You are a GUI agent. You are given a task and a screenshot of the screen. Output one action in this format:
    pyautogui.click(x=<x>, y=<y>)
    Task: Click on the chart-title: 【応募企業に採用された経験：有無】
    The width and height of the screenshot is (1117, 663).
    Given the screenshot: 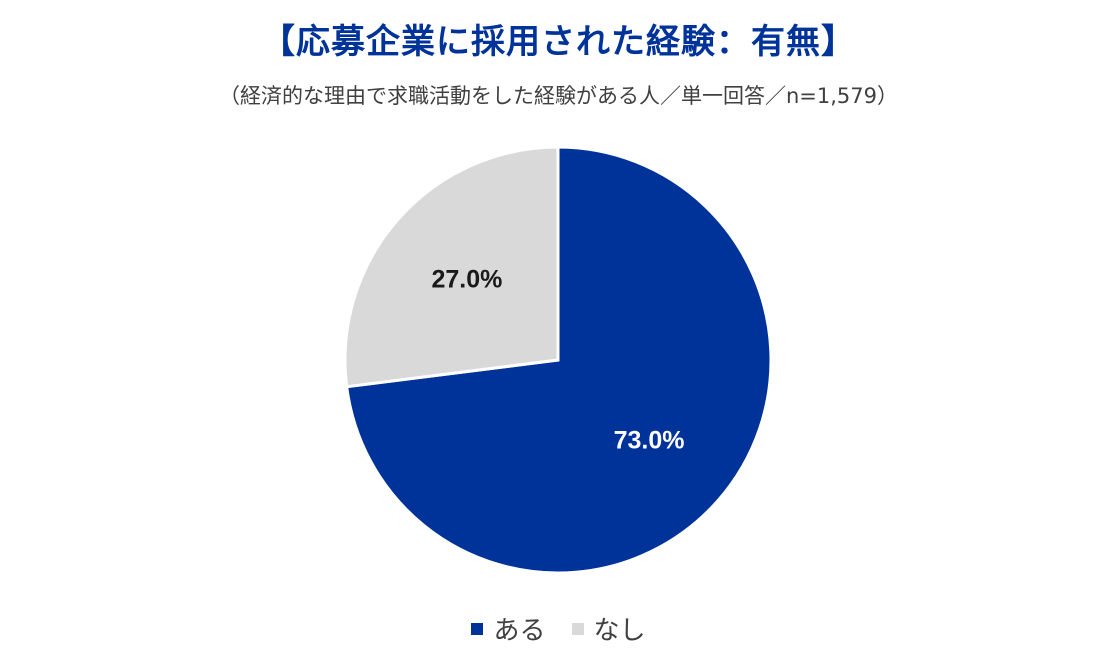 What is the action you would take?
    pyautogui.click(x=558, y=42)
    